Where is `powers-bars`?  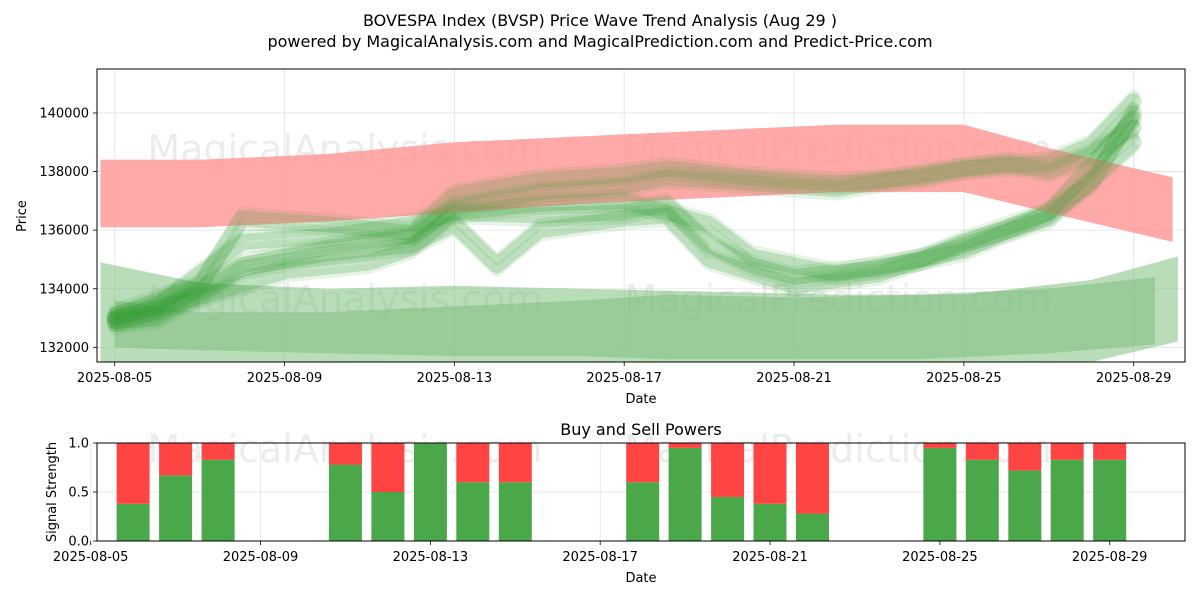 powers-bars is located at coordinates (621, 492).